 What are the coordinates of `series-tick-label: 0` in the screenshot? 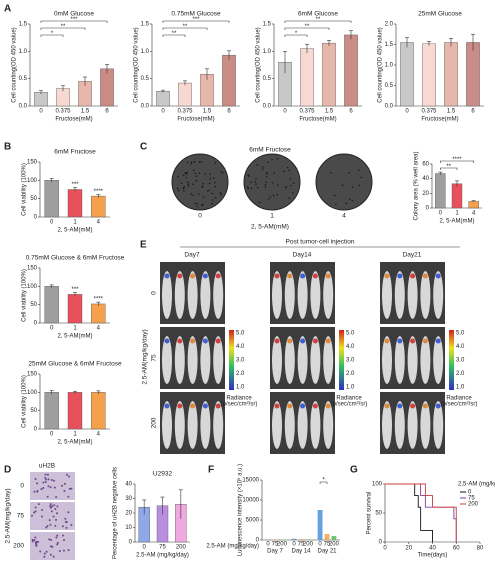 It's located at (268, 545).